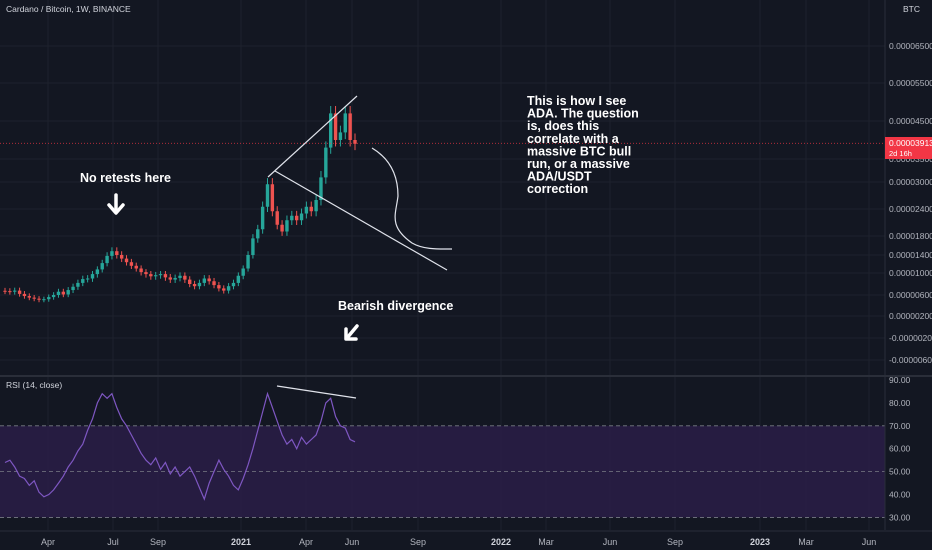  I want to click on trendline-lower, so click(361, 220).